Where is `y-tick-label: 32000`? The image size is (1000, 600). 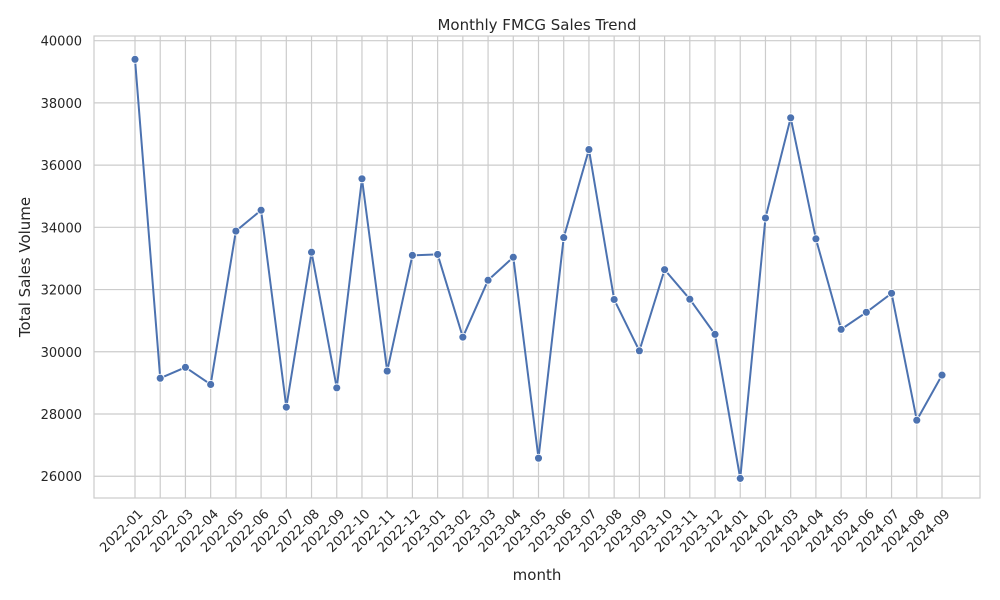 y-tick-label: 32000 is located at coordinates (61, 291).